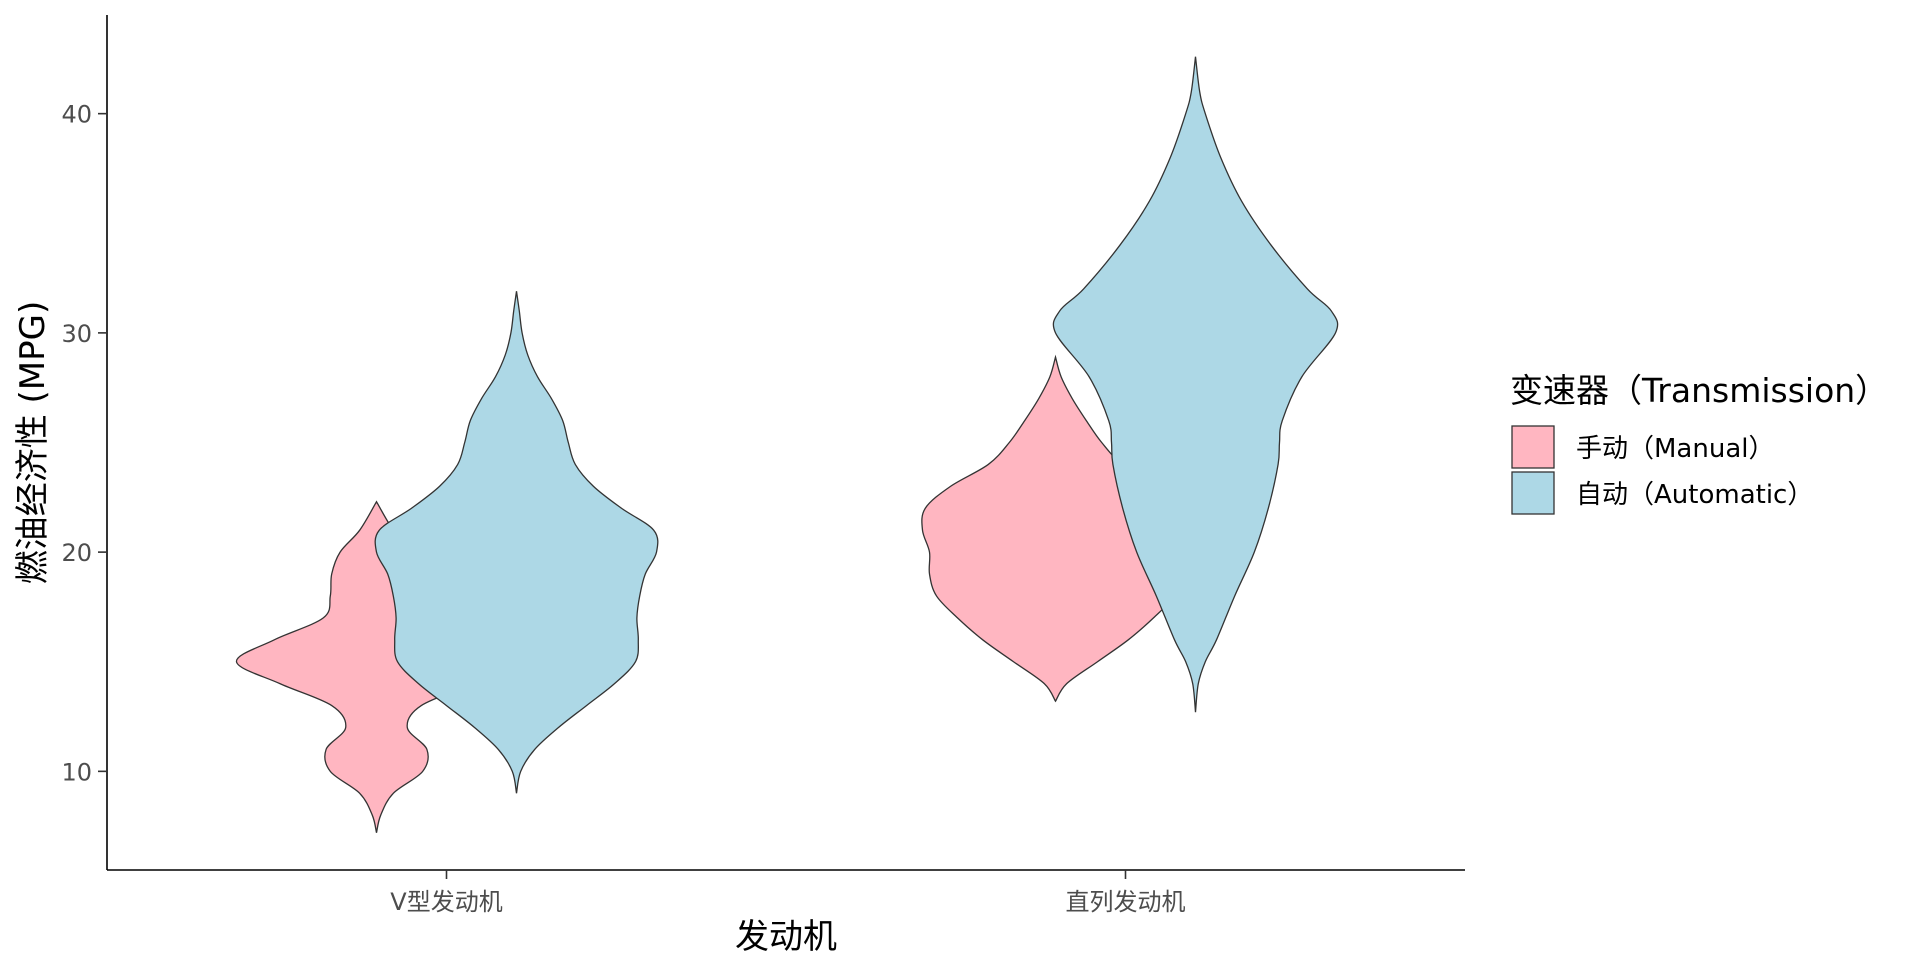 The height and width of the screenshot is (960, 1920). I want to click on violin-automatic-v-engine, so click(516, 542).